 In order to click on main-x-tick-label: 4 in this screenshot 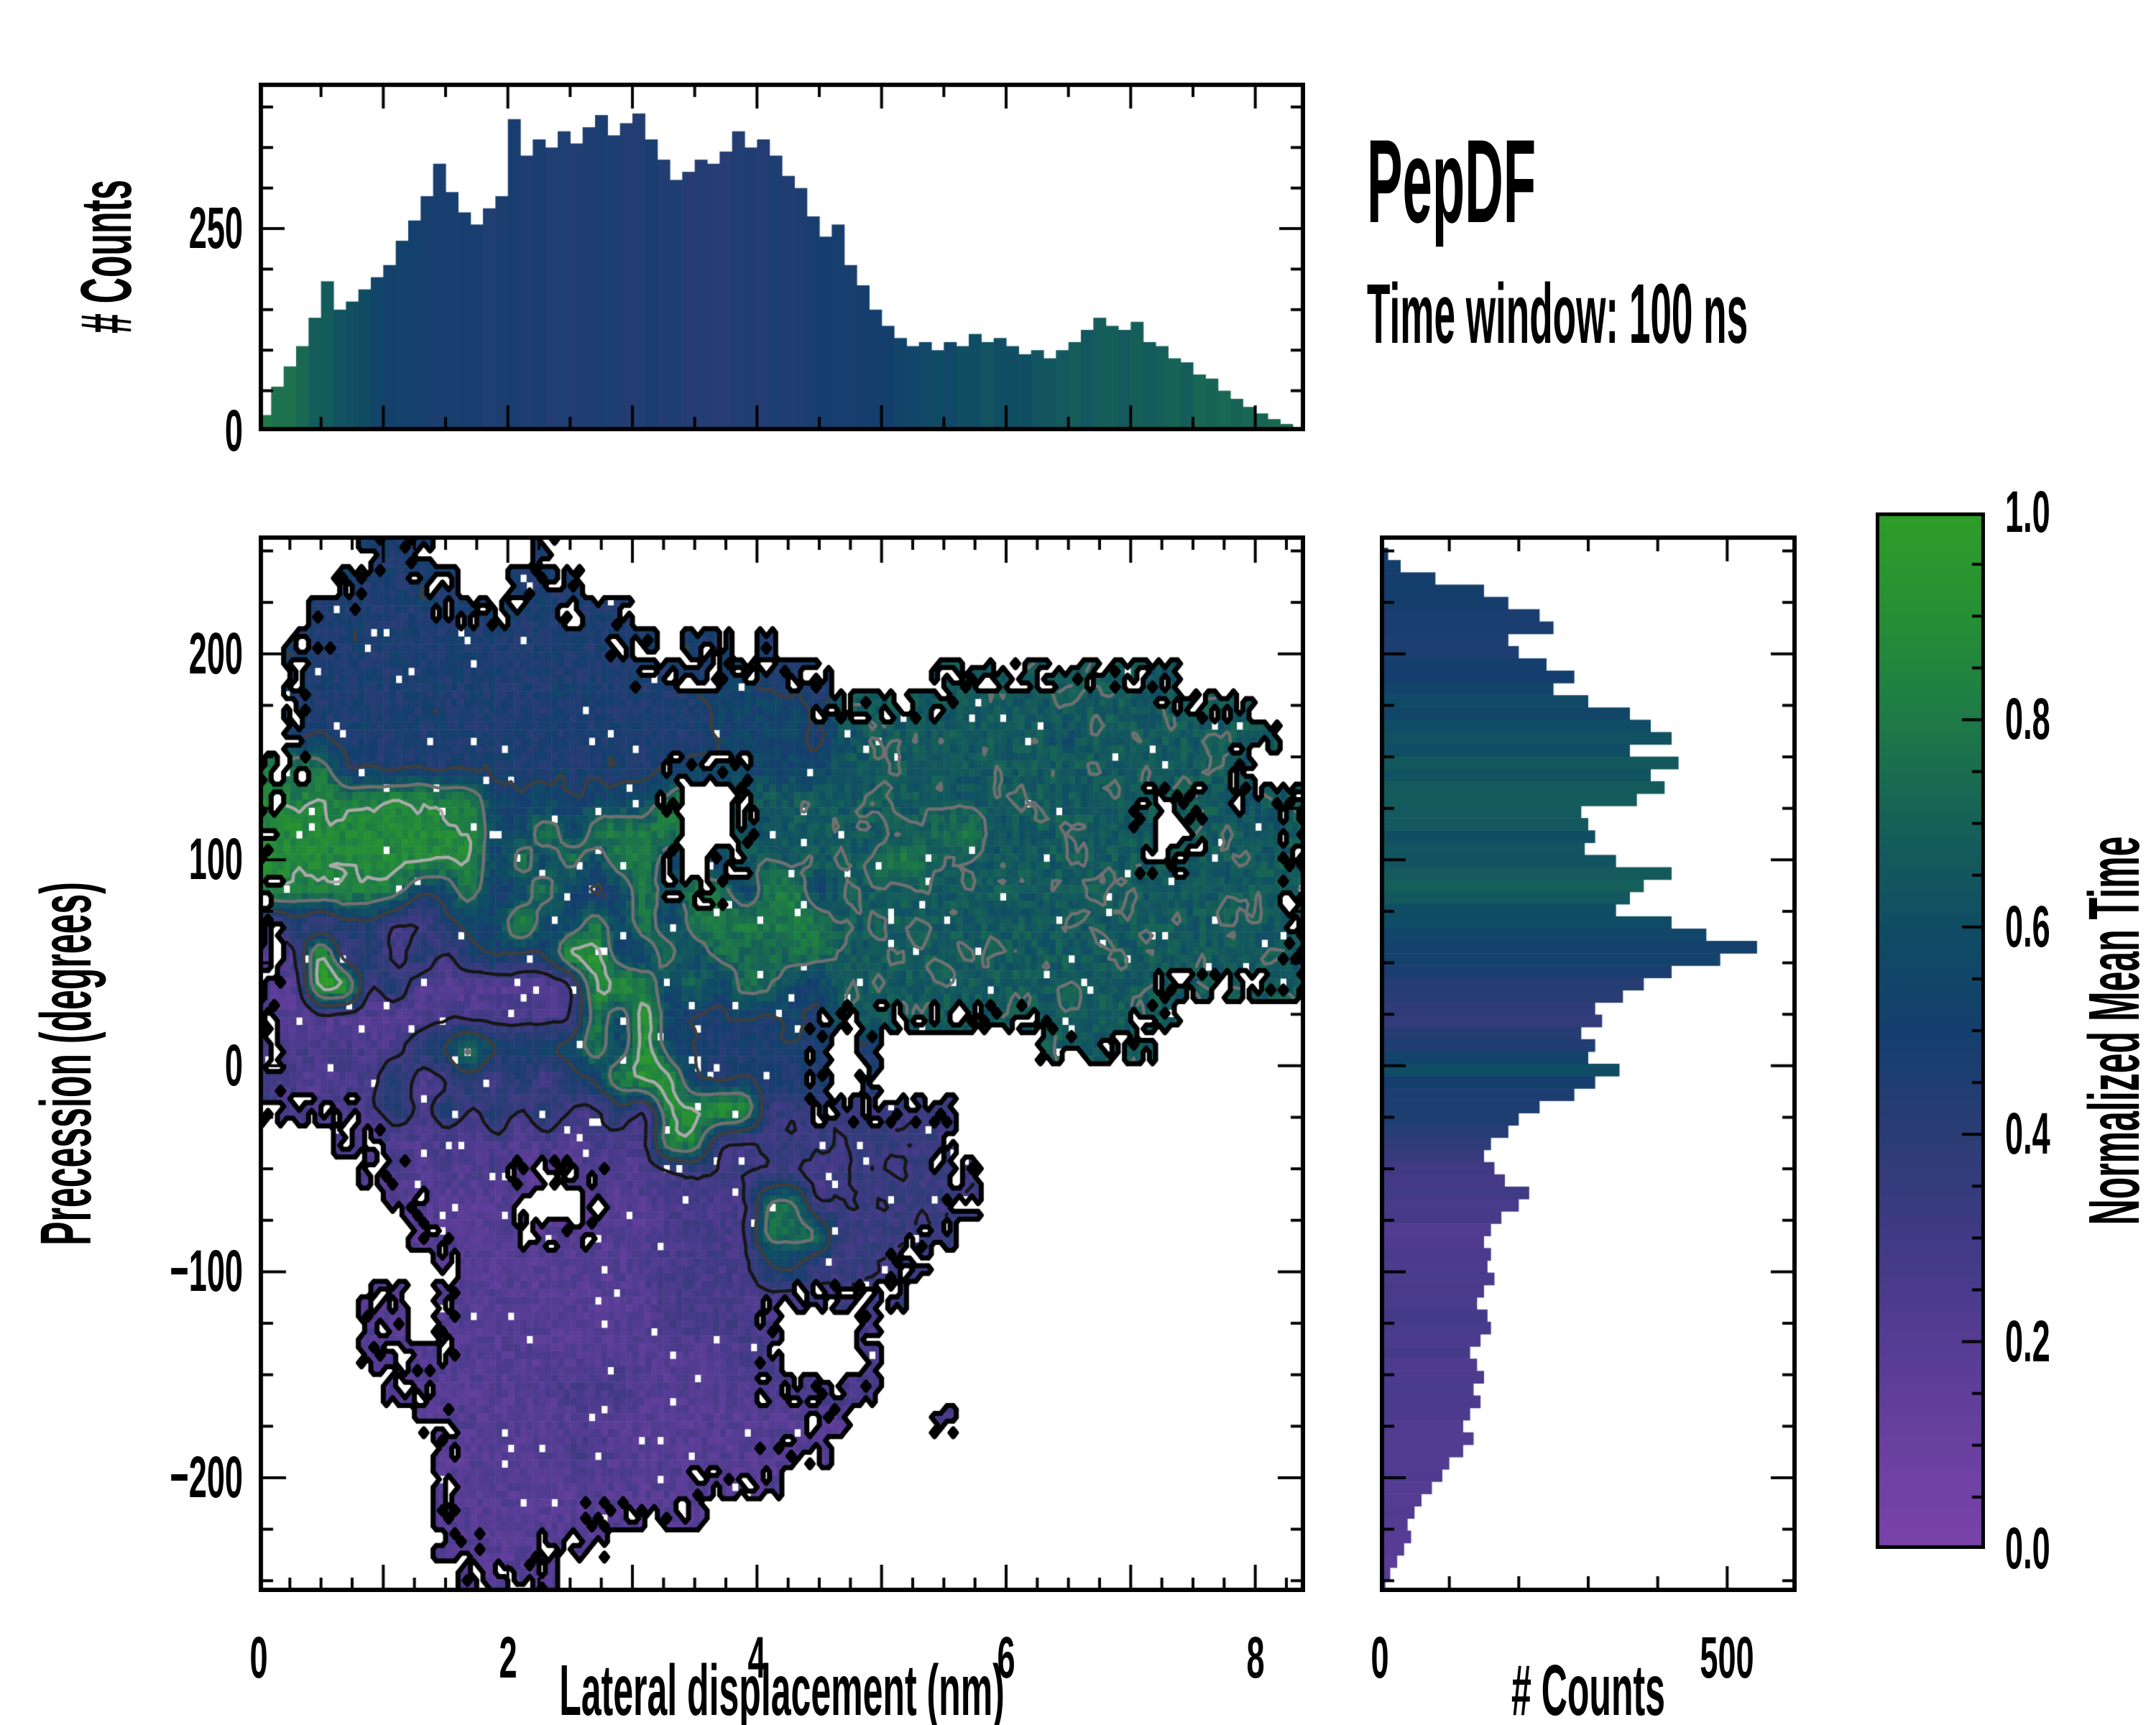, I will do `click(757, 1657)`.